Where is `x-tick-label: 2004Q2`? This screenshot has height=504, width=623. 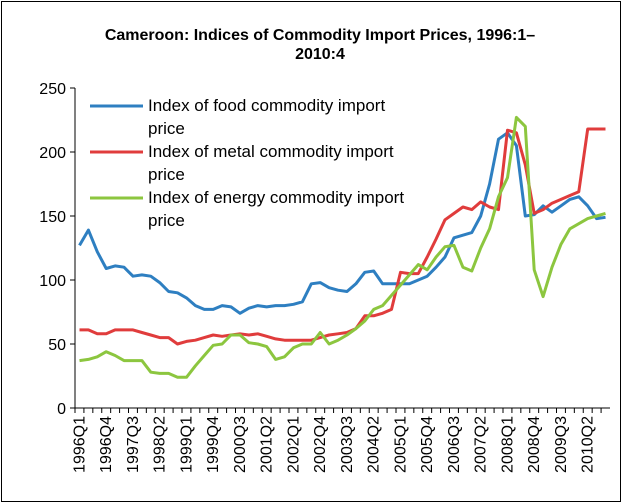 x-tick-label: 2004Q2 is located at coordinates (374, 444).